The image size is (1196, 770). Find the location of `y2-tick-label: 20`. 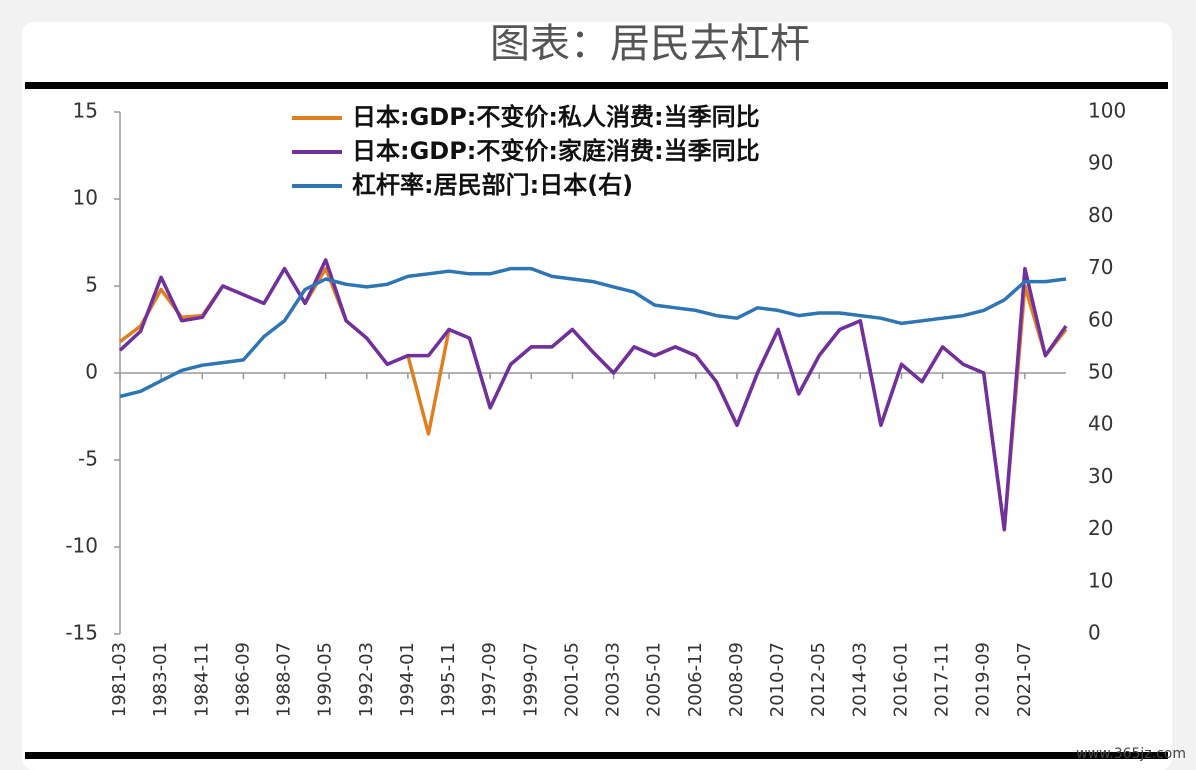

y2-tick-label: 20 is located at coordinates (1100, 528).